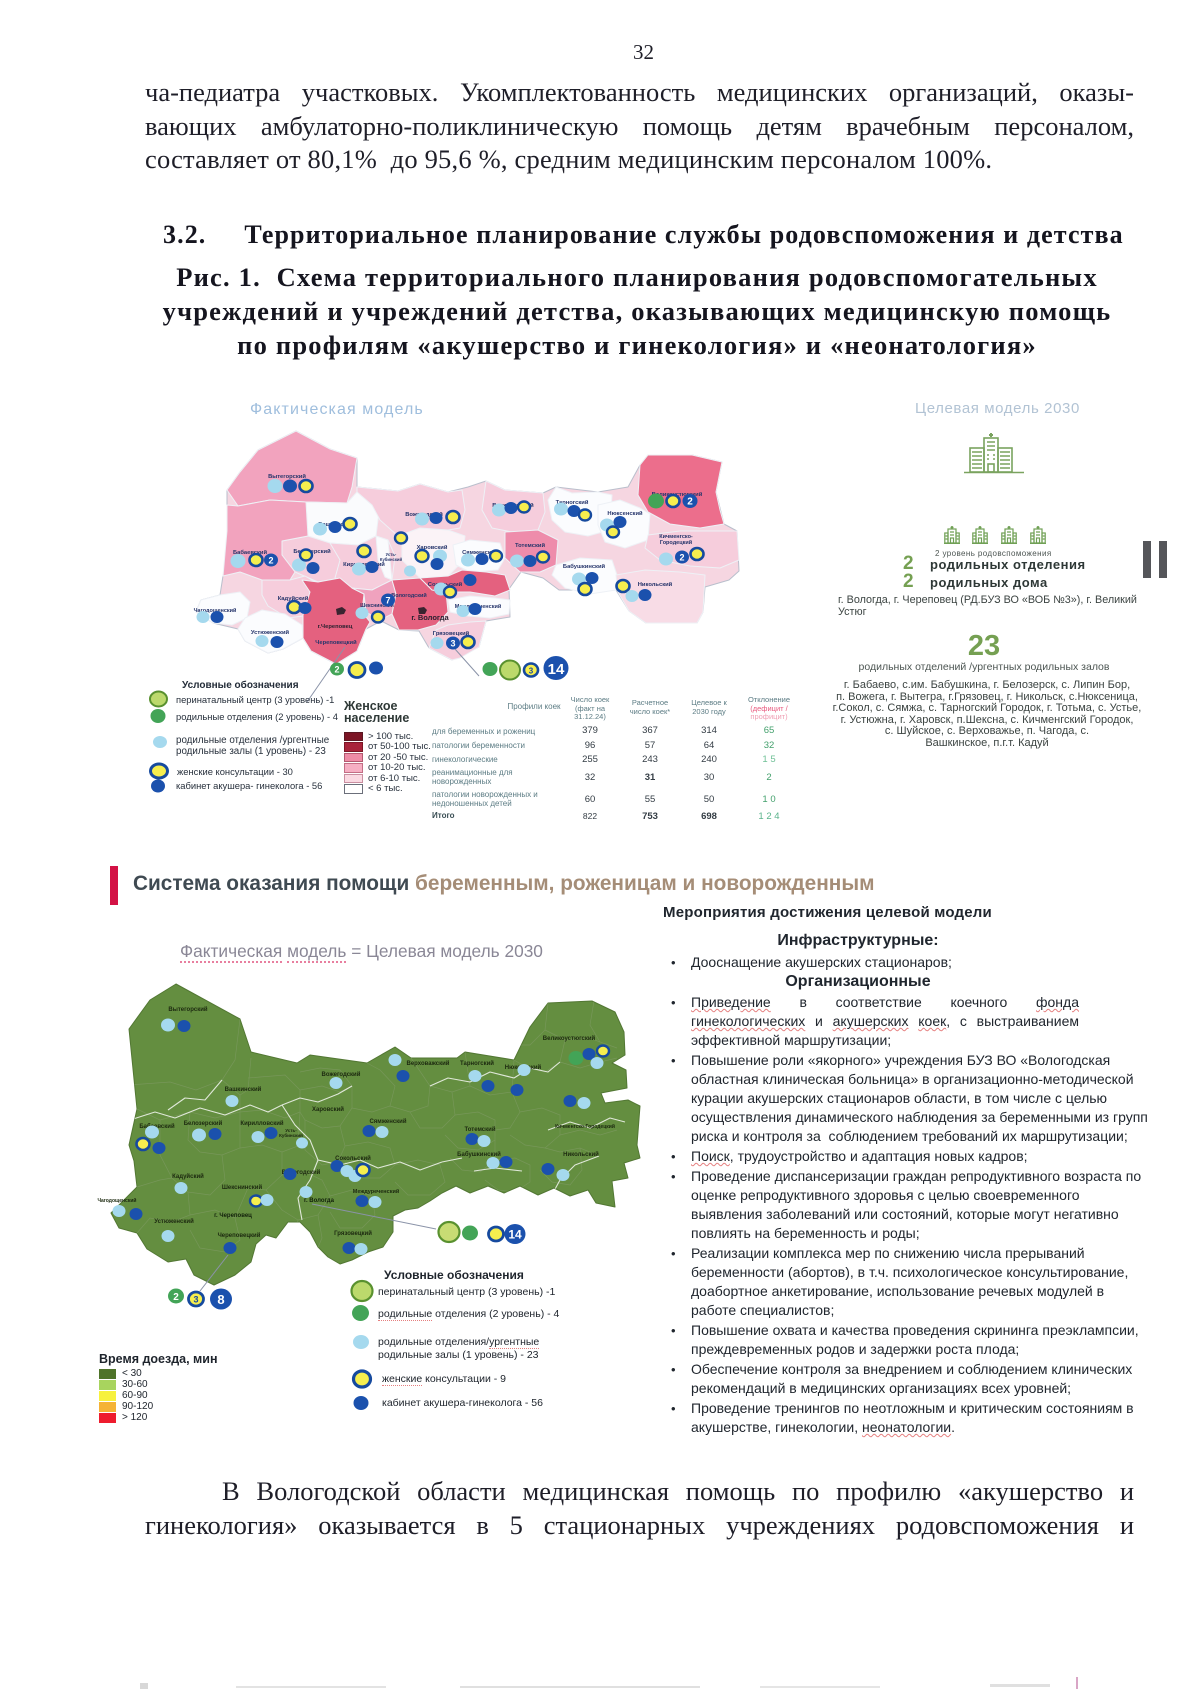 The height and width of the screenshot is (1697, 1200). Describe the element at coordinates (220, 1299) in the screenshot. I see `svg-text: 8` at that location.